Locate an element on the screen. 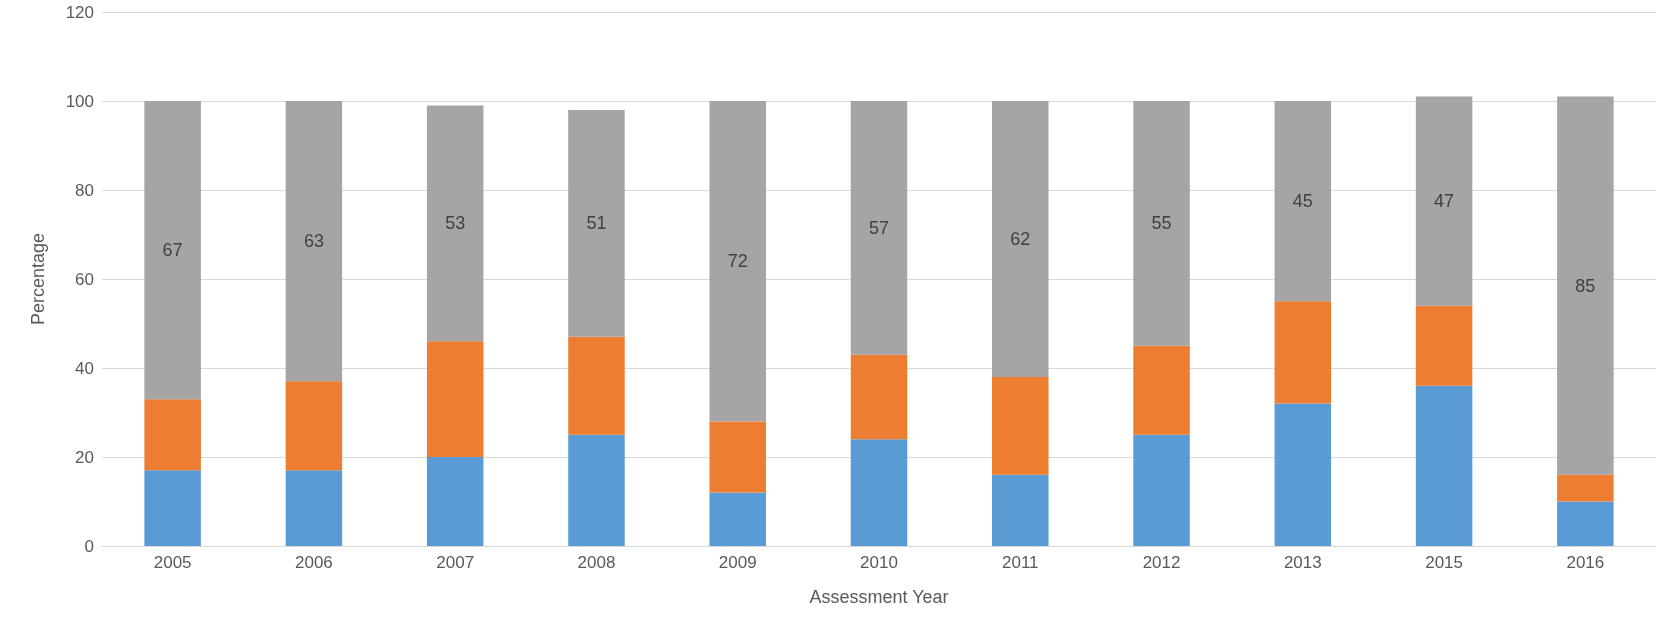 The width and height of the screenshot is (1670, 630). y-tick-label: 40 is located at coordinates (84, 368).